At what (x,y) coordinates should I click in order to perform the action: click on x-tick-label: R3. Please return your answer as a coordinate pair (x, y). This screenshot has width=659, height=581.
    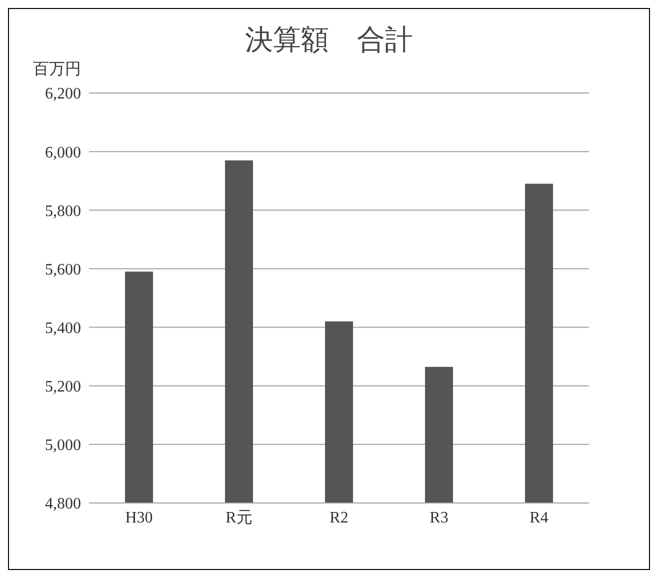
    Looking at the image, I should click on (439, 517).